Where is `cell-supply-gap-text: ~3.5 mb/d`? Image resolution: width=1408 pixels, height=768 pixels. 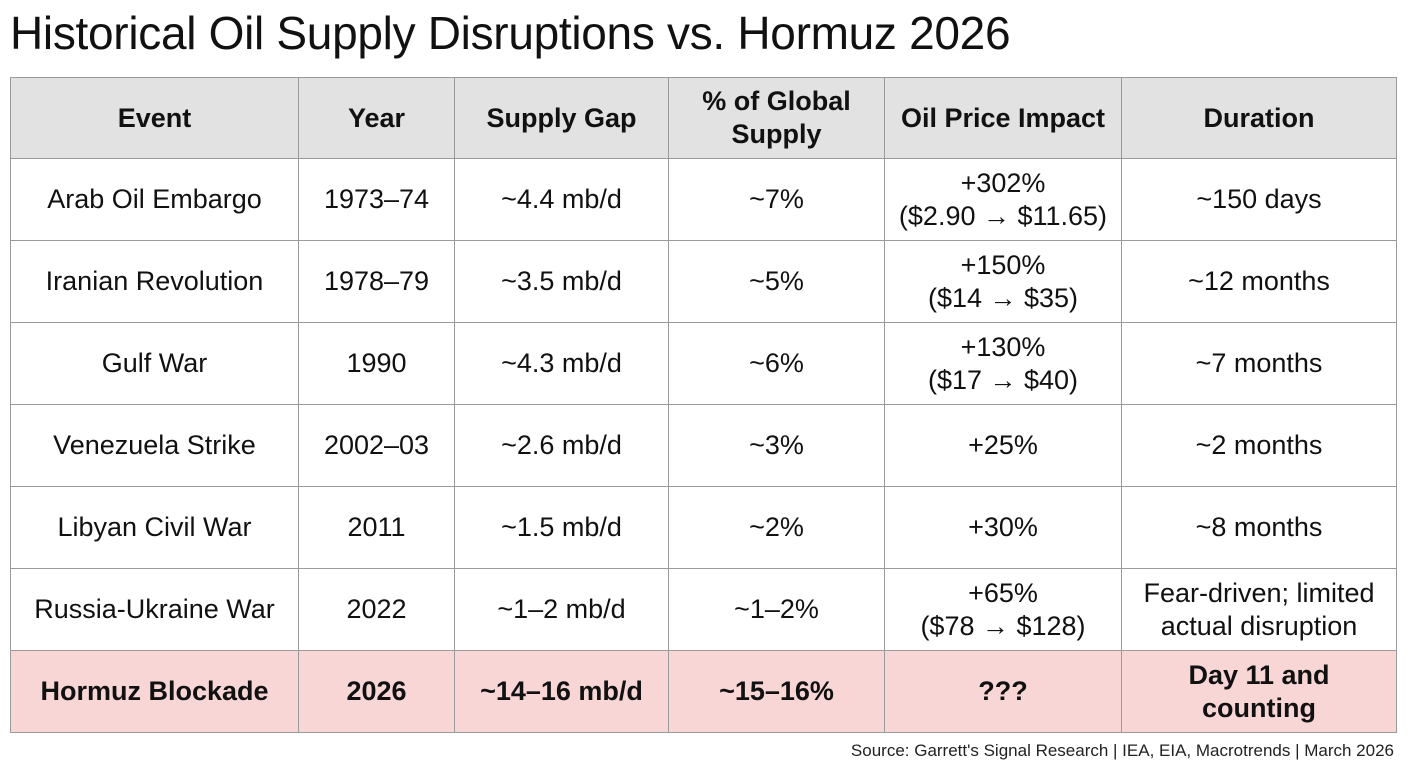 cell-supply-gap-text: ~3.5 mb/d is located at coordinates (561, 281).